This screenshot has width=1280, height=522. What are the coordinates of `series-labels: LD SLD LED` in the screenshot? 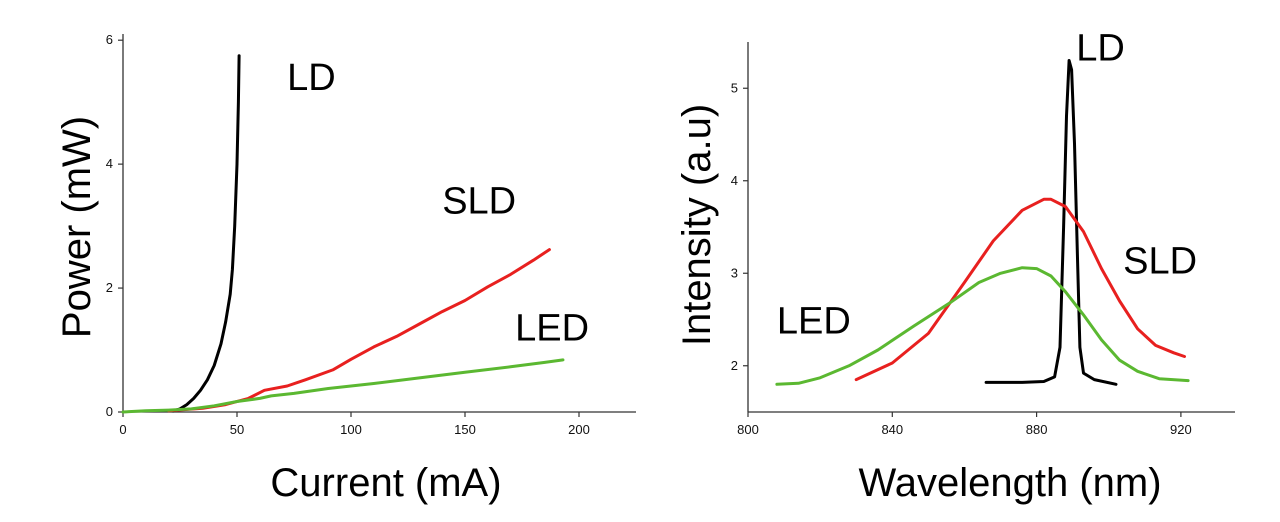 It's located at (438, 203).